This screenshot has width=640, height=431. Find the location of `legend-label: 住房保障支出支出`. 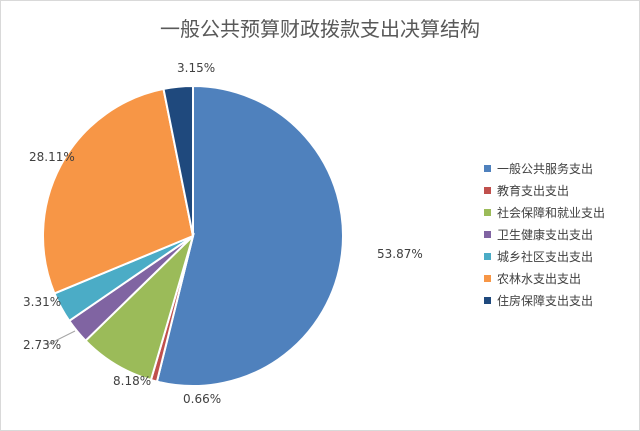

legend-label: 住房保障支出支出 is located at coordinates (545, 300).